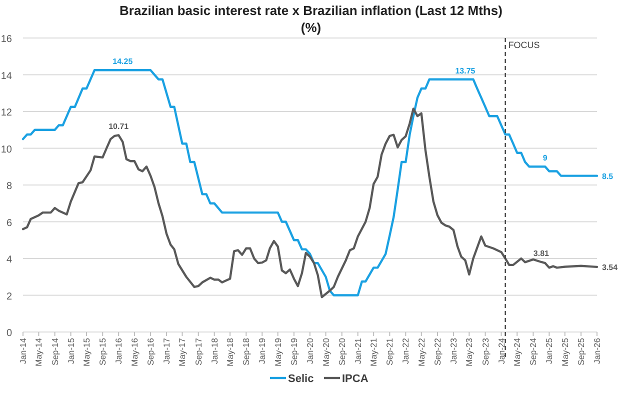  Describe the element at coordinates (246, 352) in the screenshot. I see `x-tick-label: Sep-18` at that location.